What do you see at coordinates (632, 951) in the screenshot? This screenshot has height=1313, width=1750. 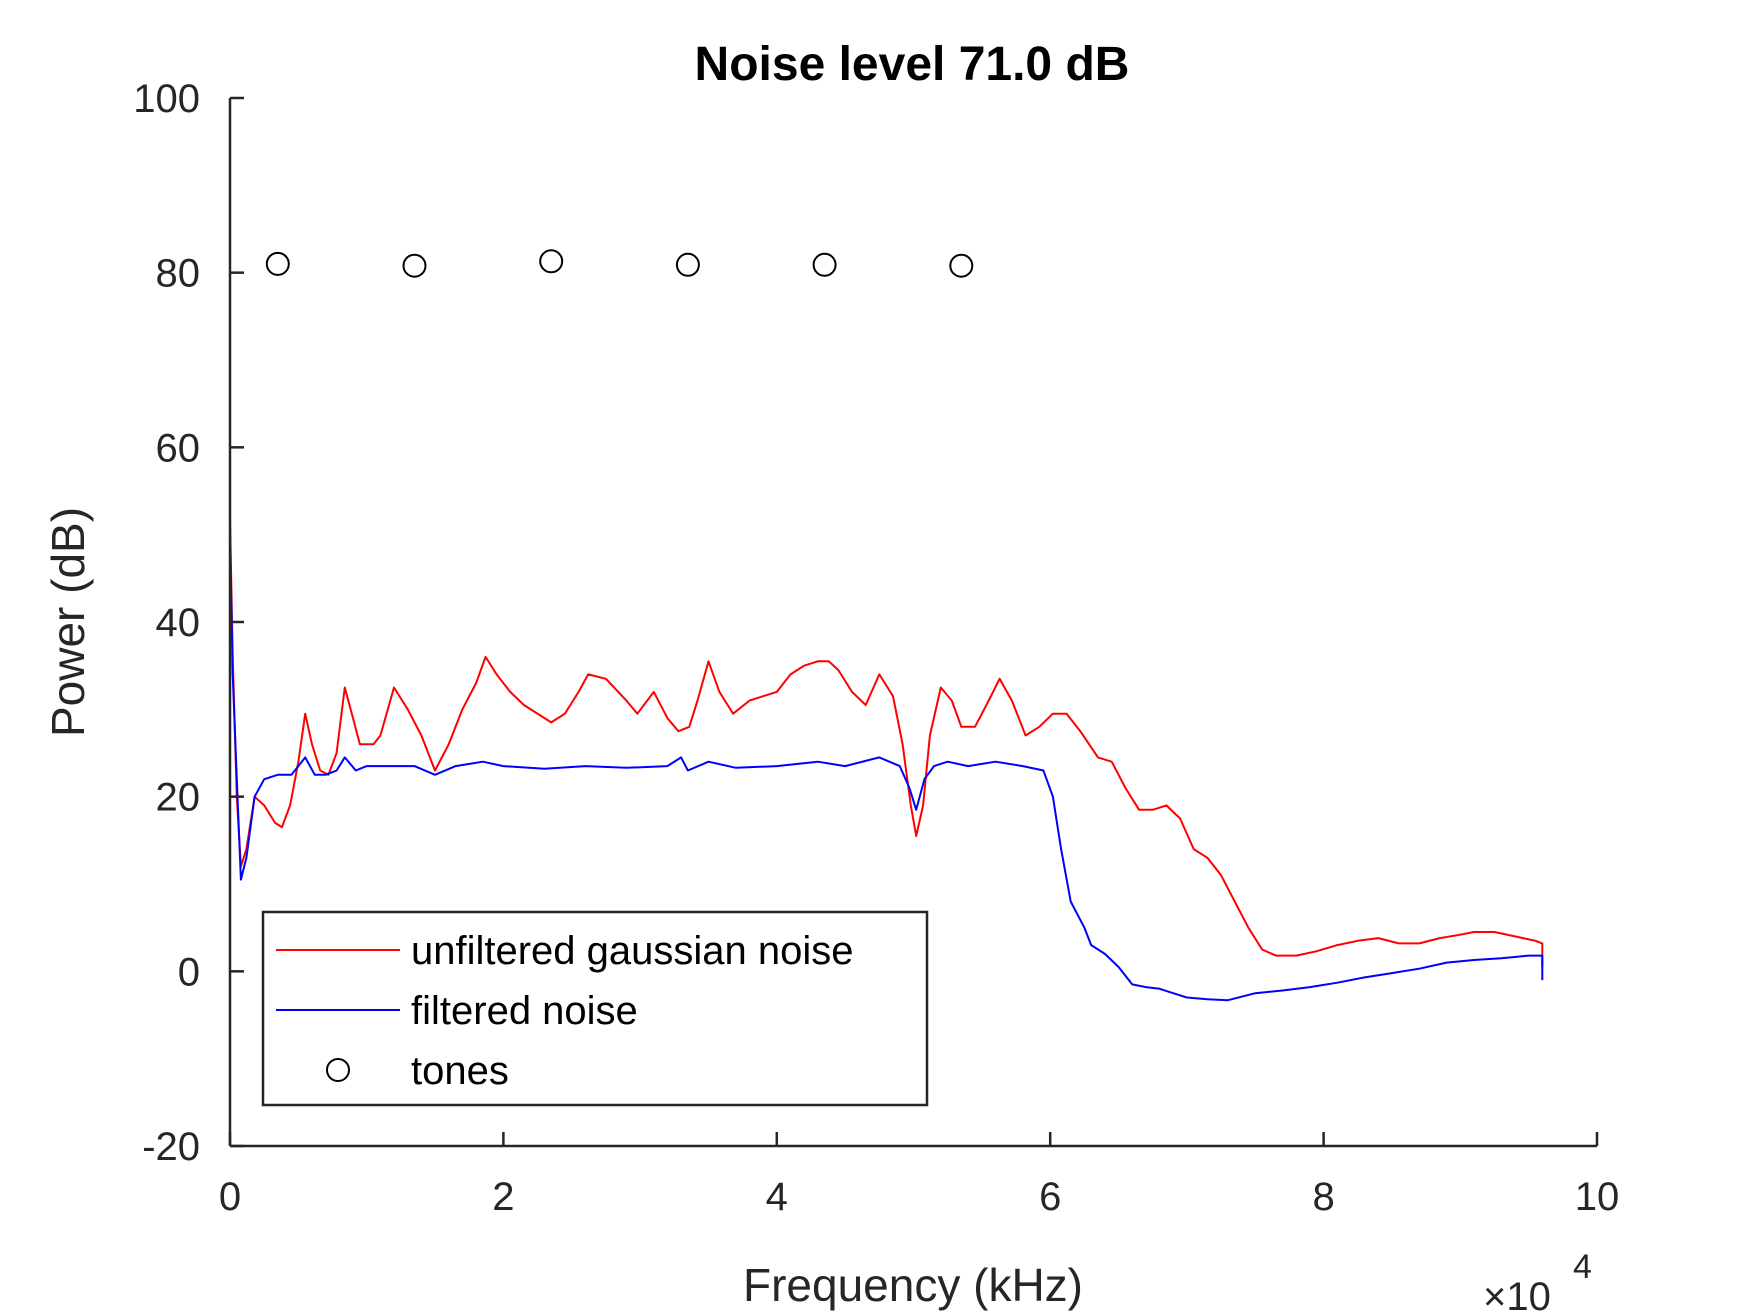 I see `legend-label-unfiltered: unfiltered gaussian noise` at bounding box center [632, 951].